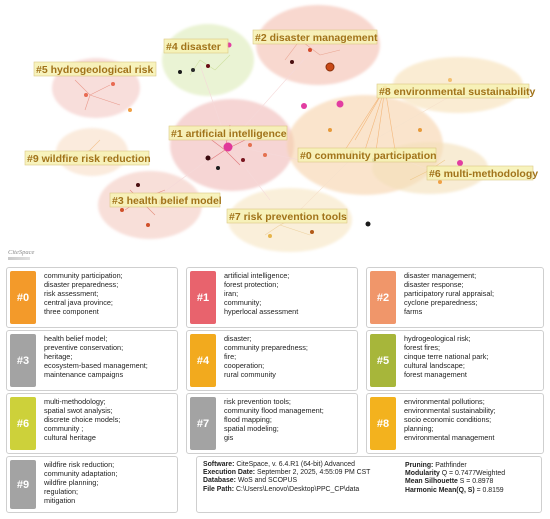  Describe the element at coordinates (266, 348) in the screenshot. I see `cluster-term: community preparedness;` at that location.